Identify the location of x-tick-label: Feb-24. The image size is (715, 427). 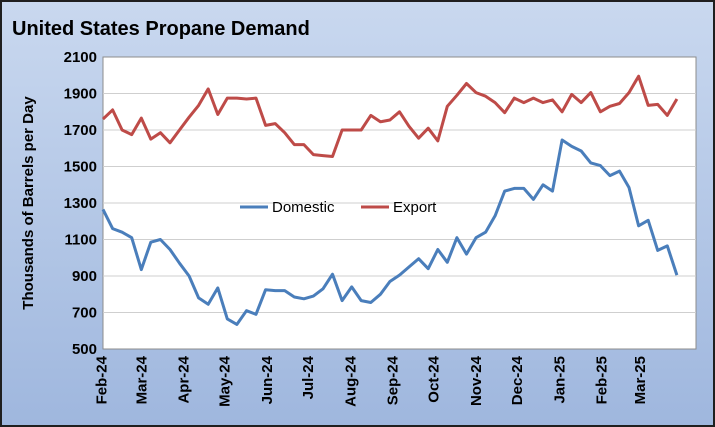
(102, 379).